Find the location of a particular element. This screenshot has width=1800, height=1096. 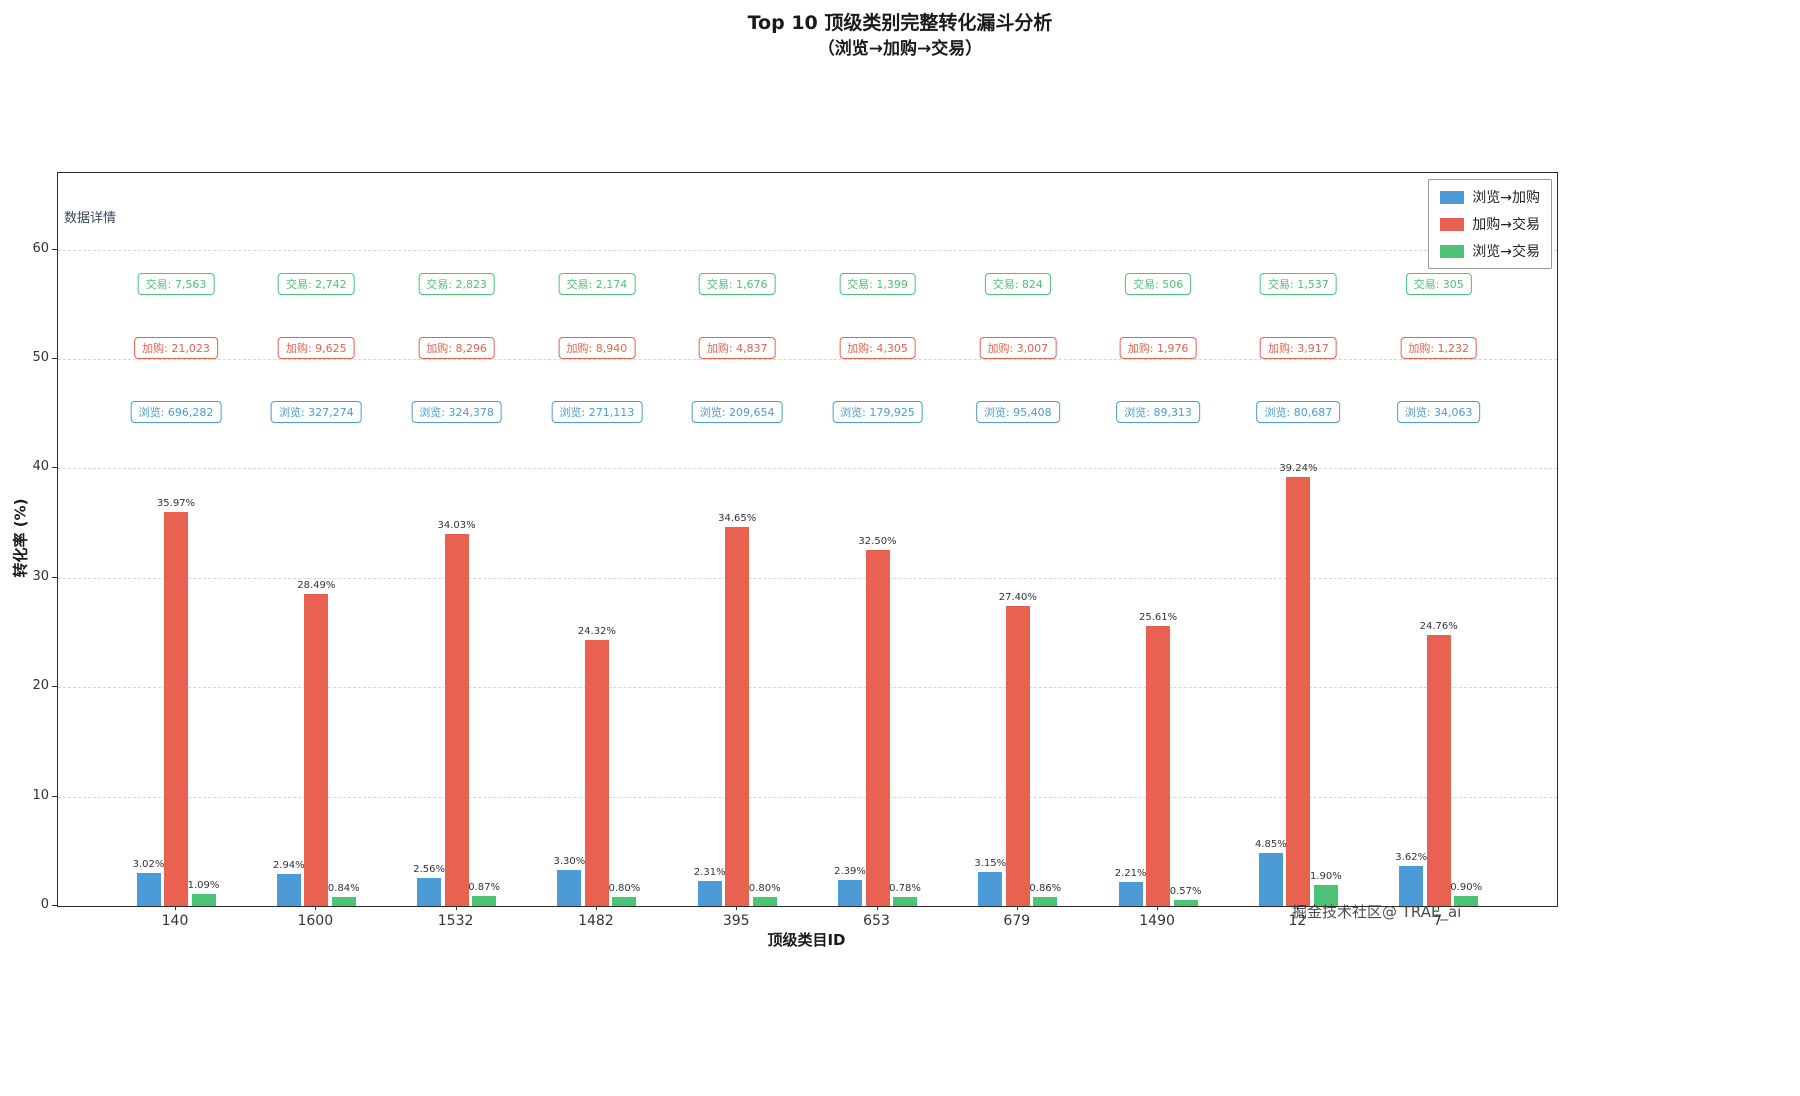

annotation-加购: 加购: 1,976 is located at coordinates (1158, 348).